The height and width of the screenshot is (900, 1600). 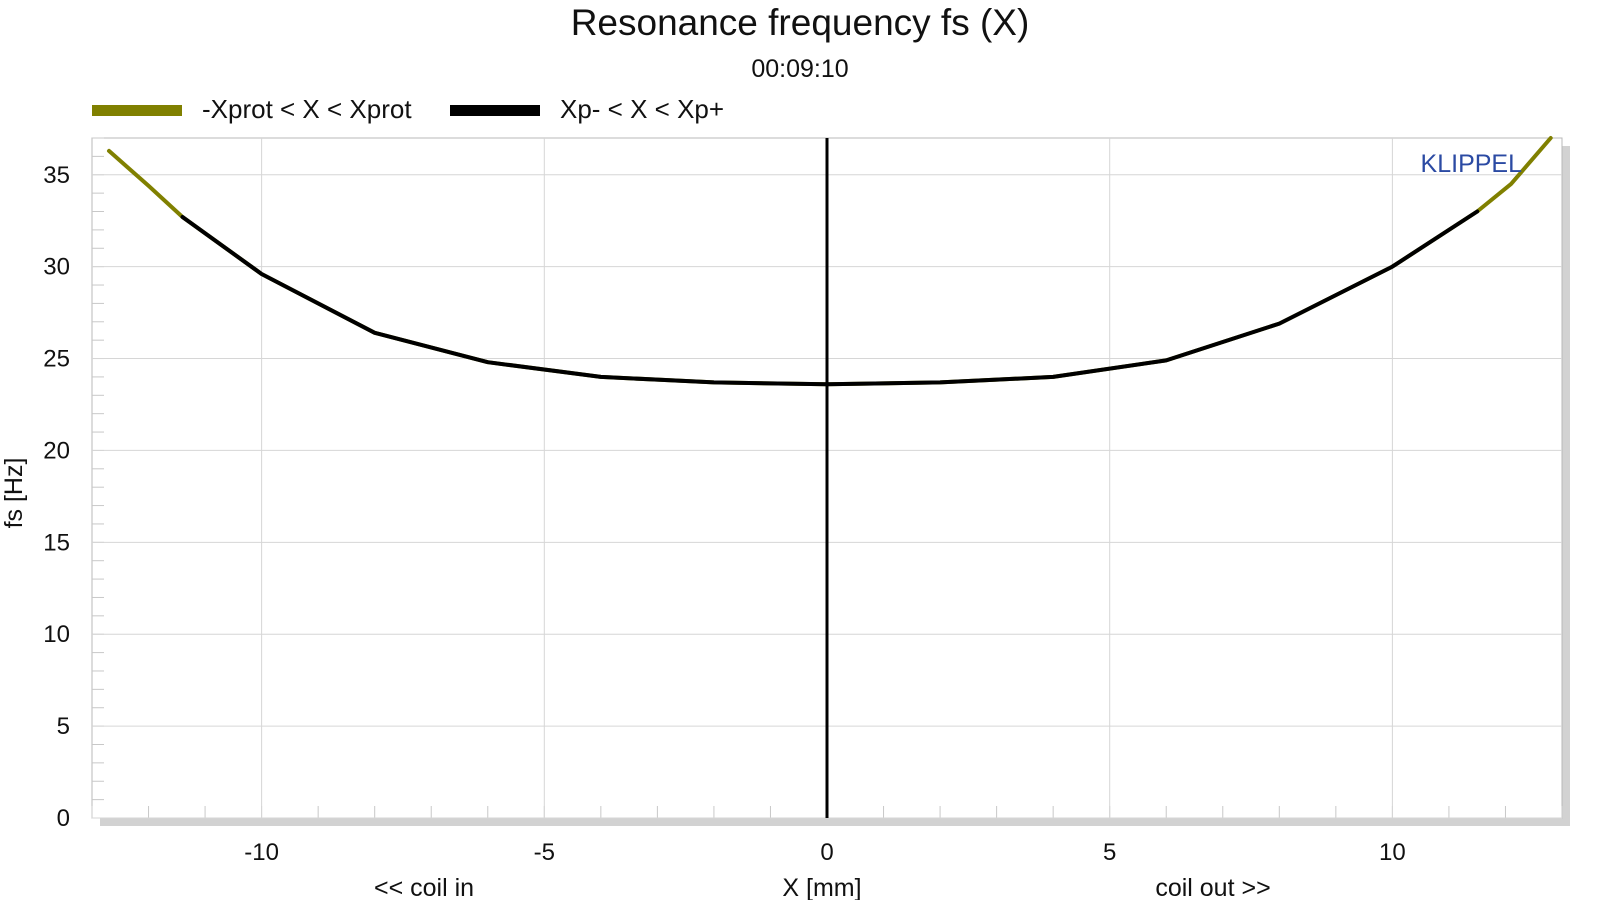 What do you see at coordinates (1109, 852) in the screenshot?
I see `x-tick-label: 5` at bounding box center [1109, 852].